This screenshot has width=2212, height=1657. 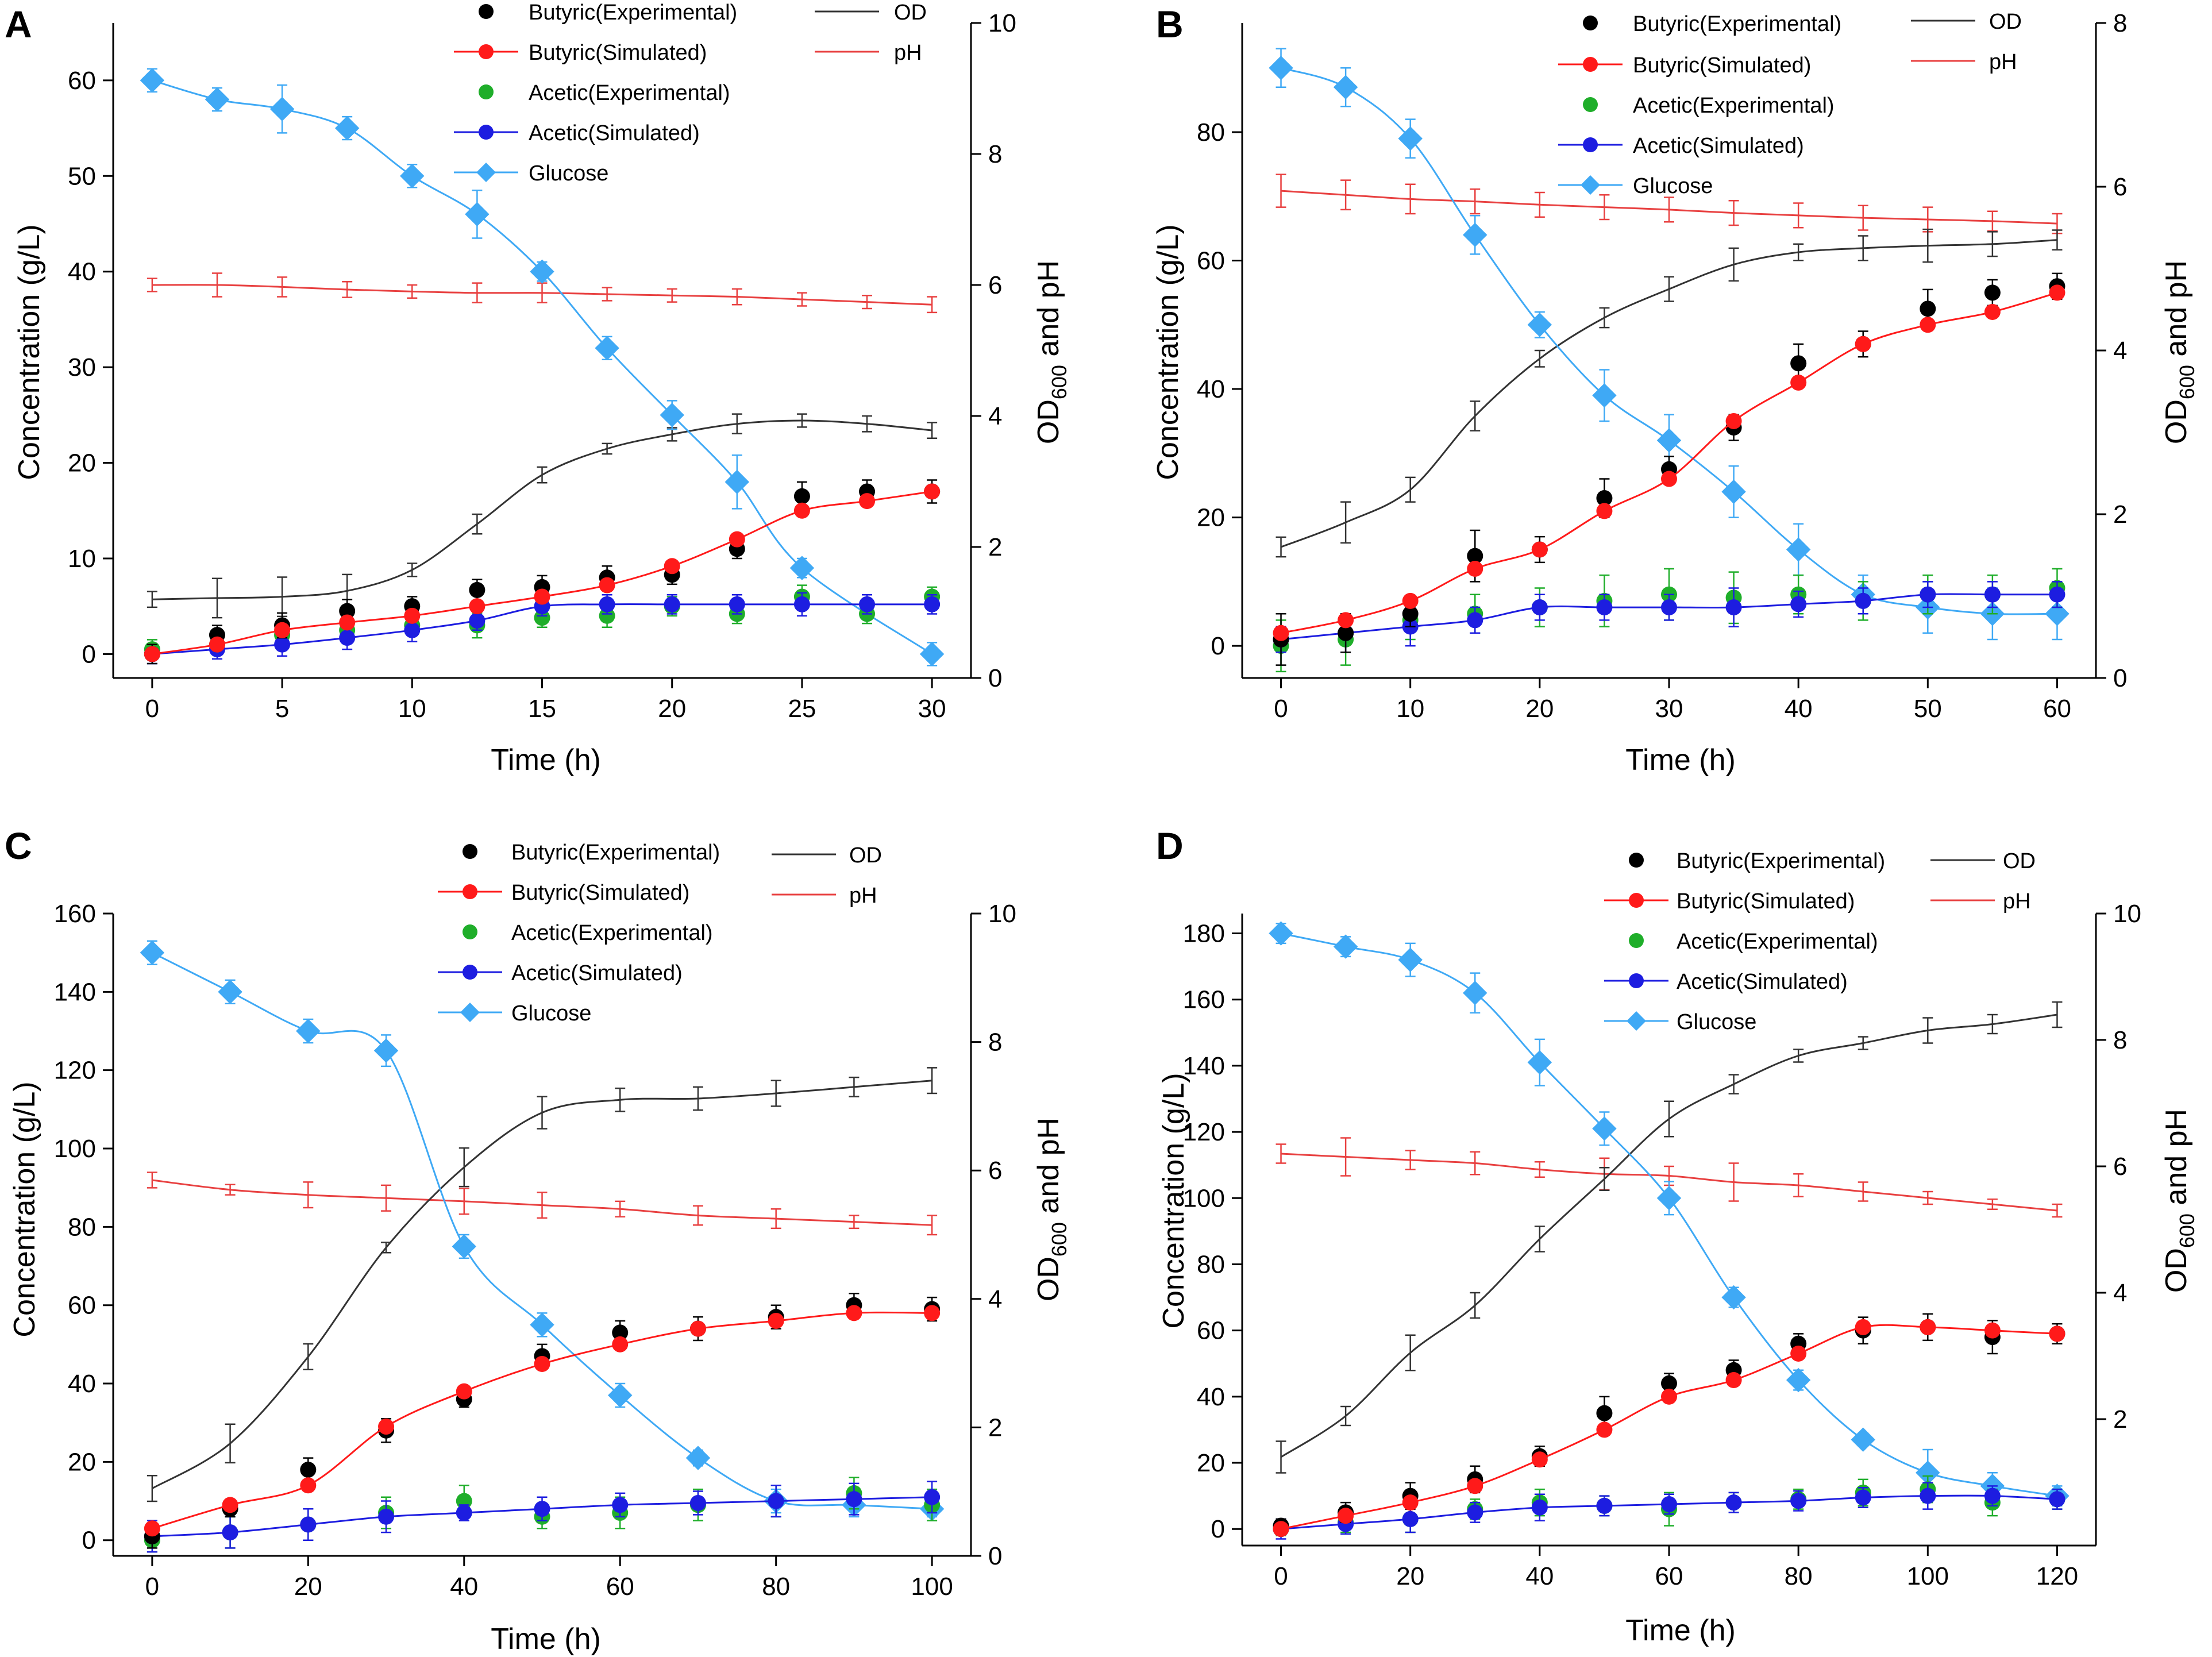 What do you see at coordinates (1204, 1066) in the screenshot?
I see `y-left-tick-label: 140` at bounding box center [1204, 1066].